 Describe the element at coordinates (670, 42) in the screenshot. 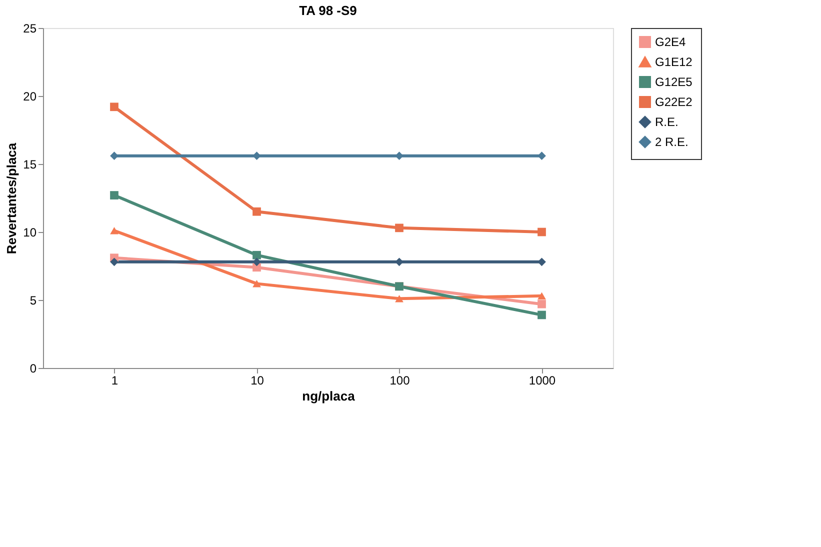

I see `legend-label: G2E4` at that location.